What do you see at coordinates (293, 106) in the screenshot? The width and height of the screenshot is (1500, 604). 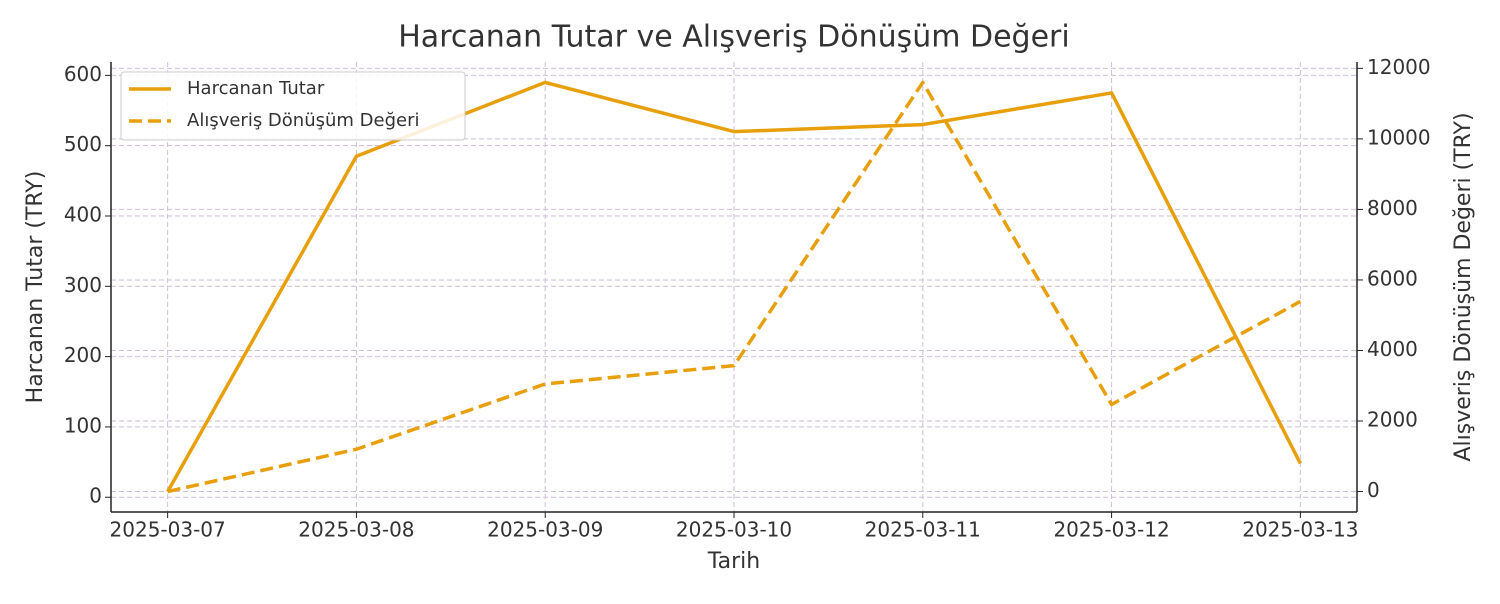 I see `legend-box` at bounding box center [293, 106].